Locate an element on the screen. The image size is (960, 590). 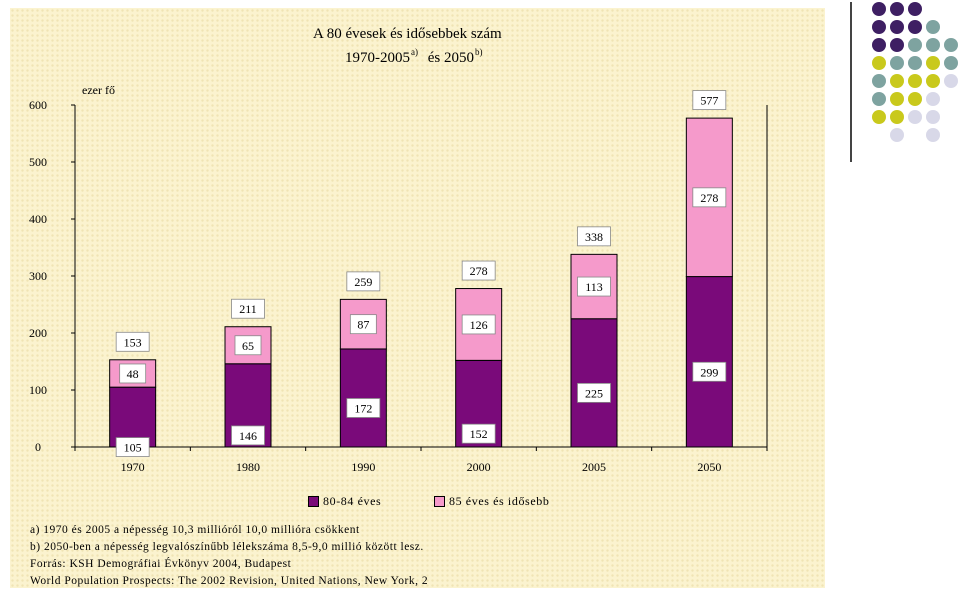
y-axis-label: ezer fő is located at coordinates (98, 90).